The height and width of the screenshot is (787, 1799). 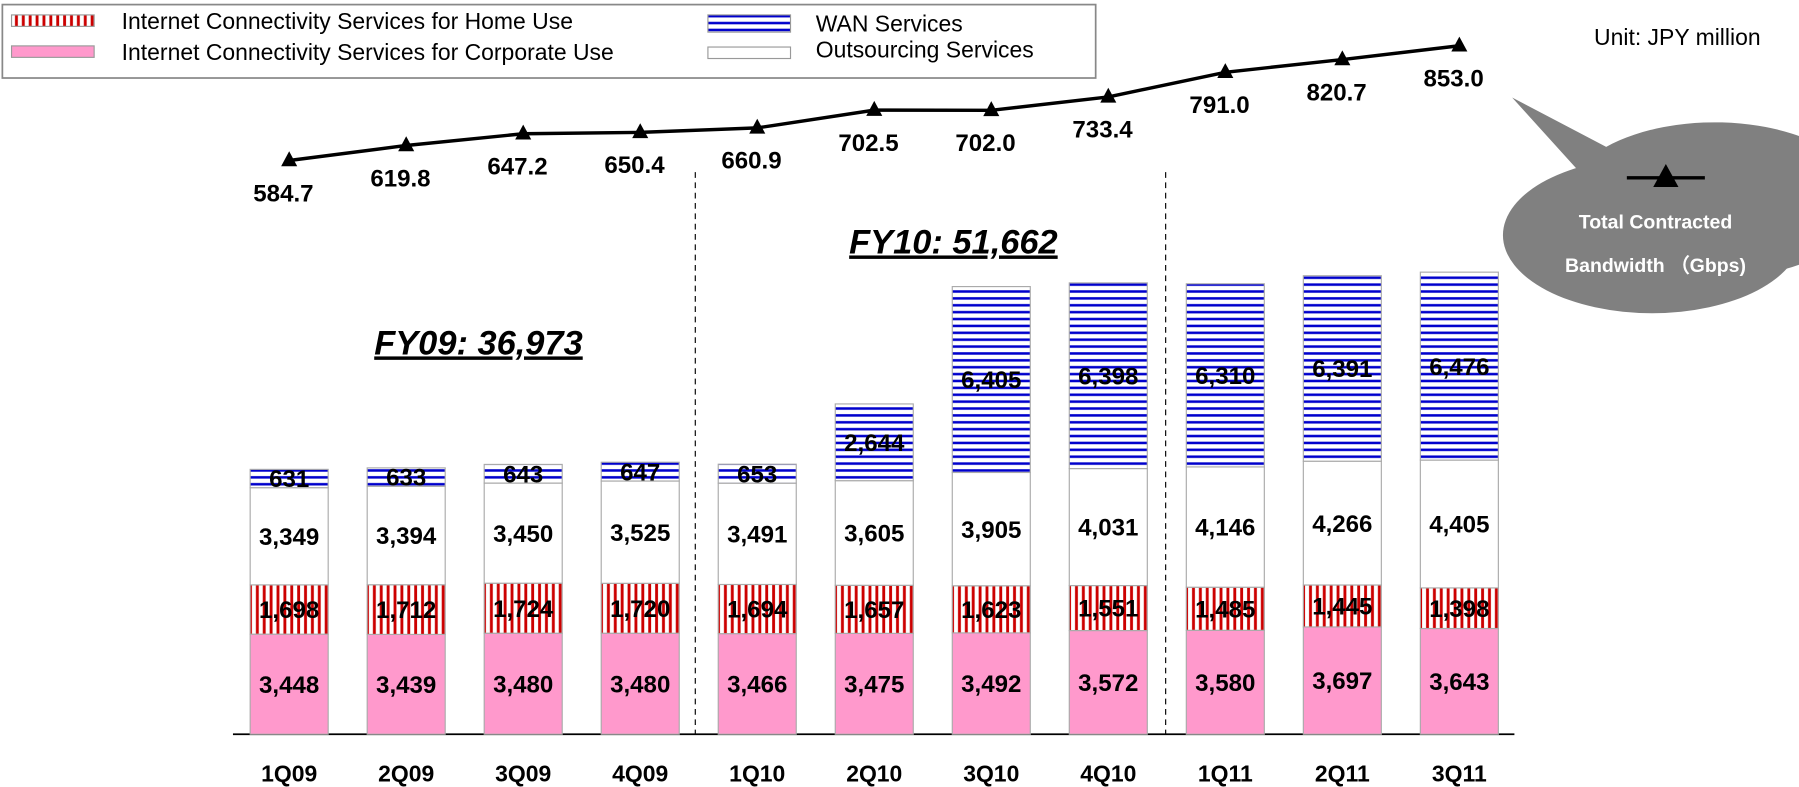 I want to click on value-label: 3,905, so click(x=991, y=530).